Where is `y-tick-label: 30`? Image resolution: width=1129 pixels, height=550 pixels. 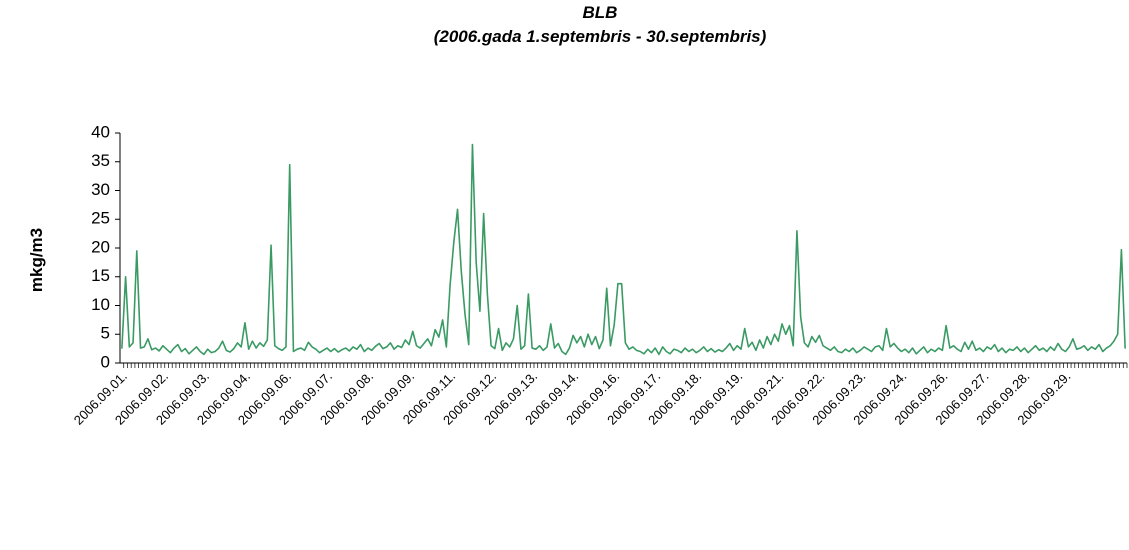
y-tick-label: 30 is located at coordinates (100, 189).